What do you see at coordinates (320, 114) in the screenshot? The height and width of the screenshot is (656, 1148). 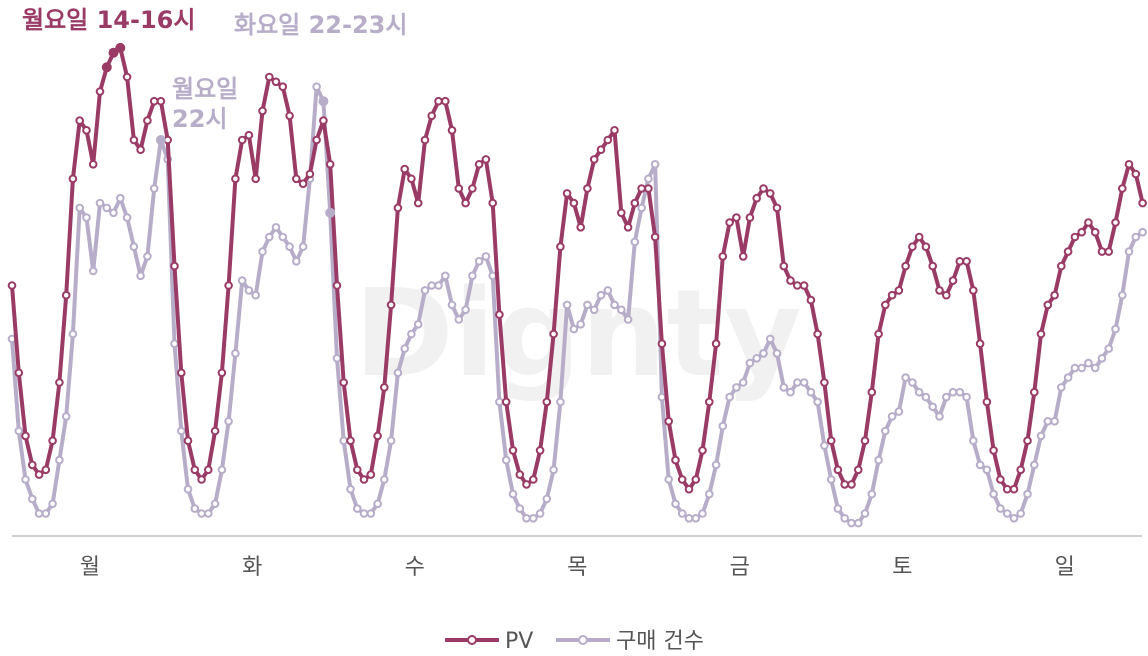 I see `ann-buy-tue: 화요일 22-23시` at bounding box center [320, 114].